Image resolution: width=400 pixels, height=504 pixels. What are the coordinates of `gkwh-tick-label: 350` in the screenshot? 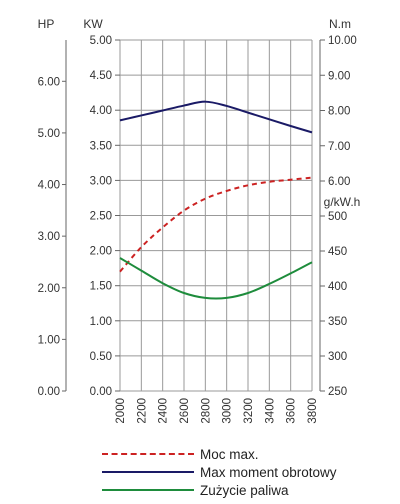 It's located at (337, 322).